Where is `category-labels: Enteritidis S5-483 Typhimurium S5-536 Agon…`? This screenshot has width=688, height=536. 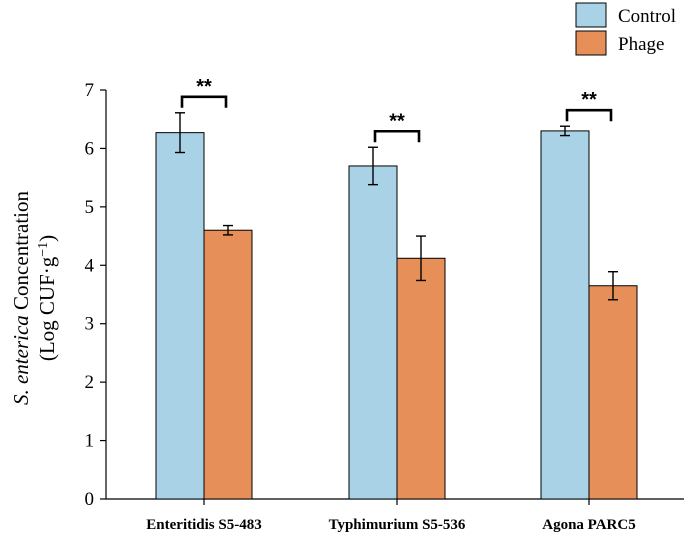
category-labels: Enteritidis S5-483 Typhimurium S5-536 Agon… is located at coordinates (390, 525).